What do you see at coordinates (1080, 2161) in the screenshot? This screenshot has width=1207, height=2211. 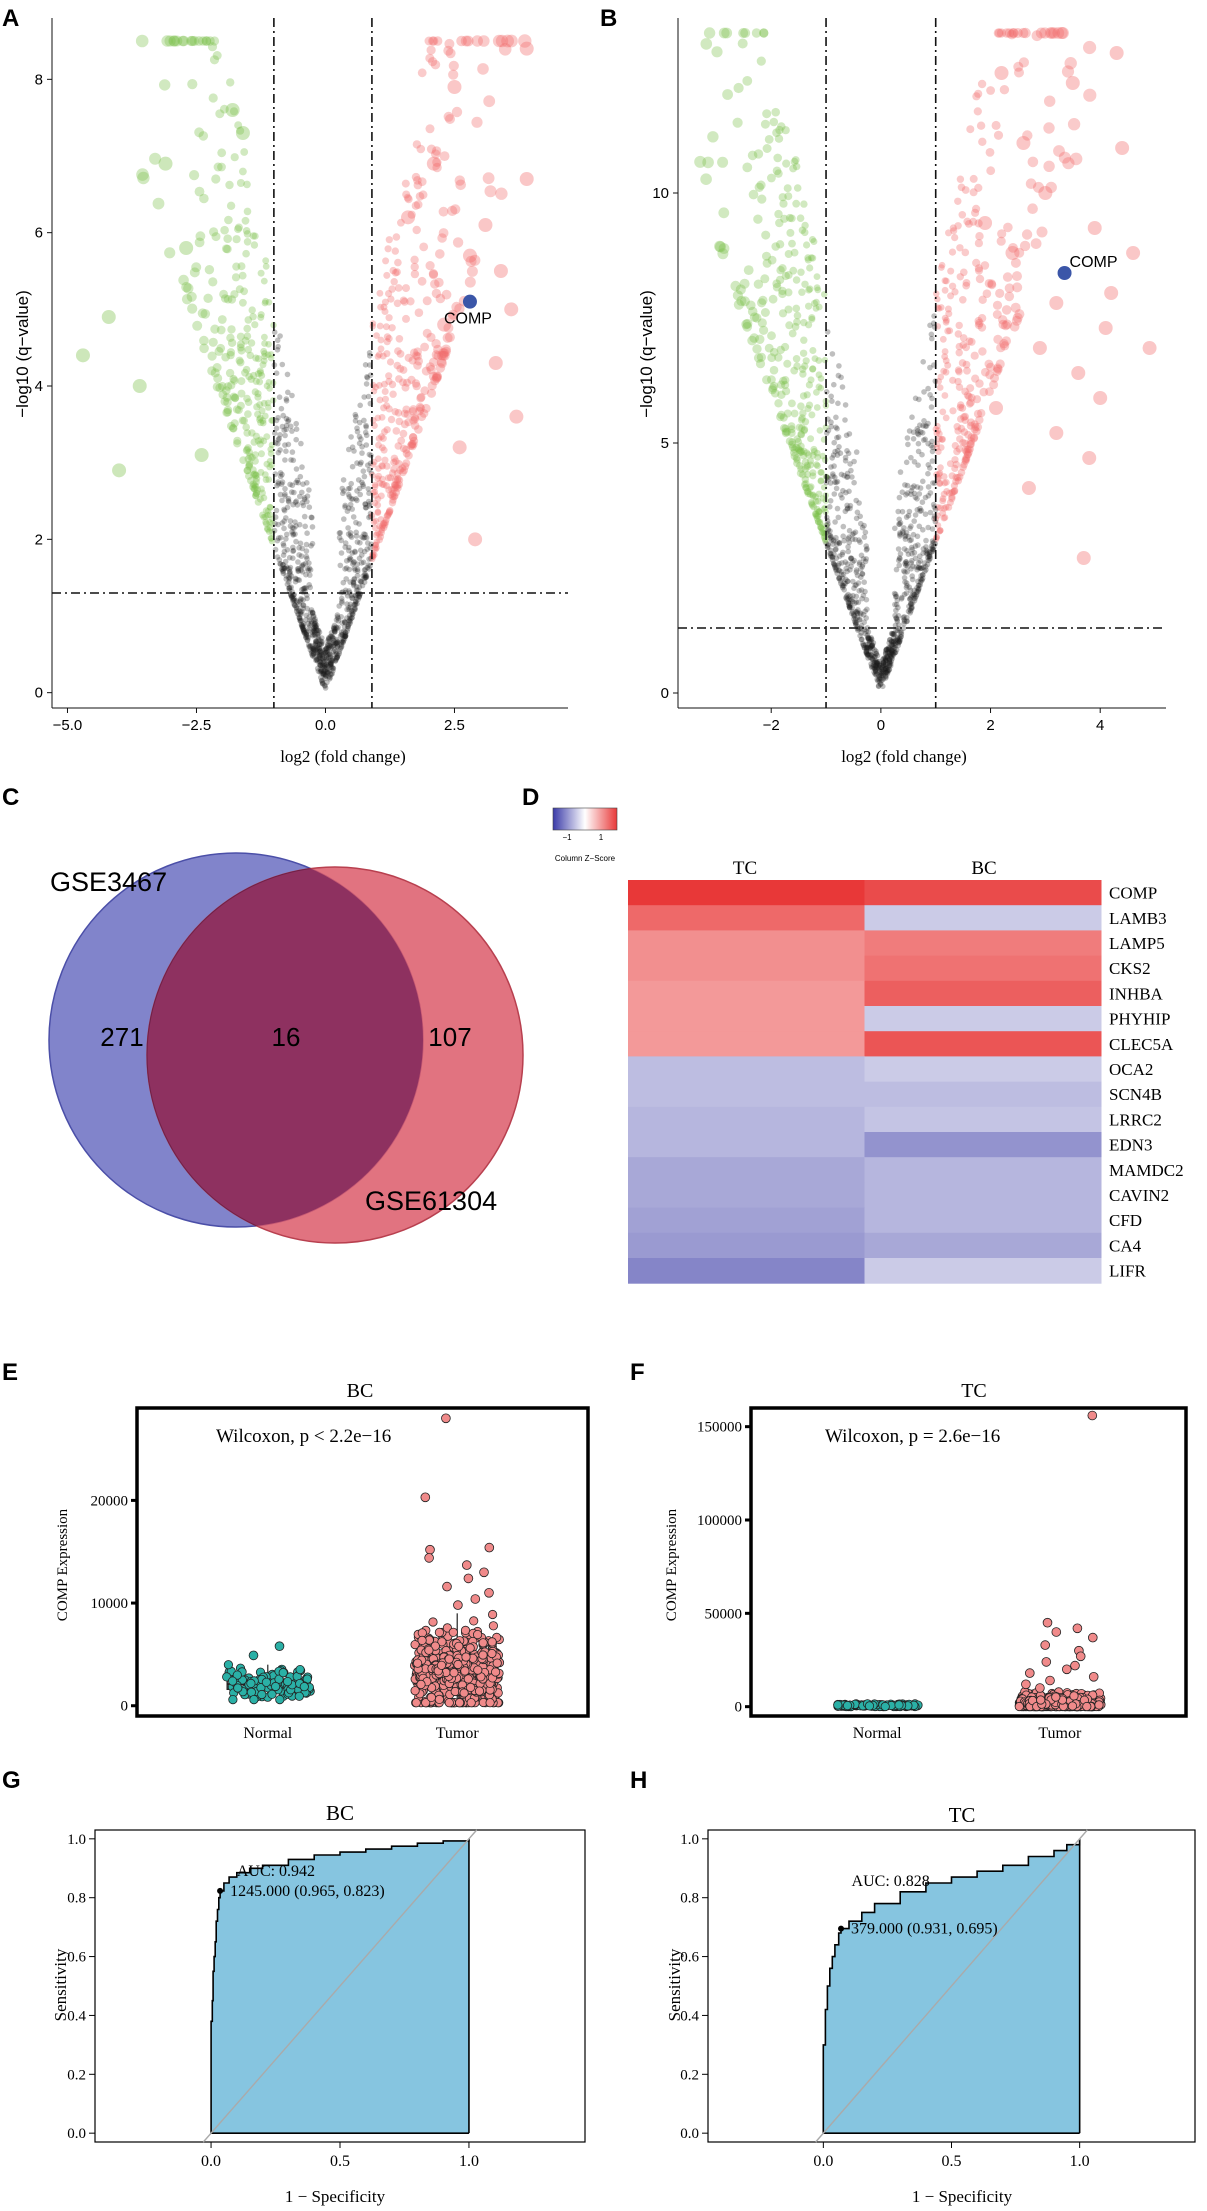 I see `x-tick-label: 1.0` at bounding box center [1080, 2161].